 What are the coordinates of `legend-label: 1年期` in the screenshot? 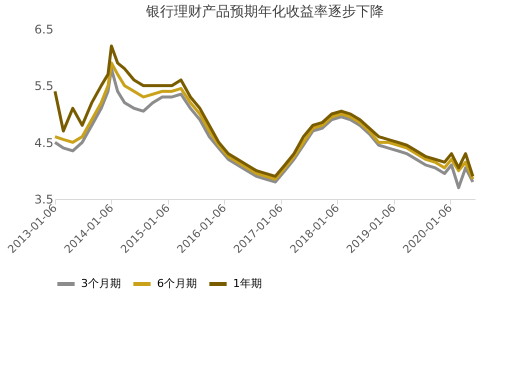 It's located at (247, 283).